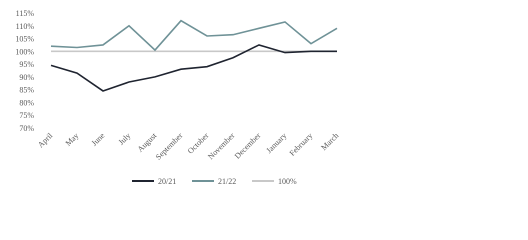 This screenshot has width=528, height=240. I want to click on y-tick-label: 90%, so click(26, 77).